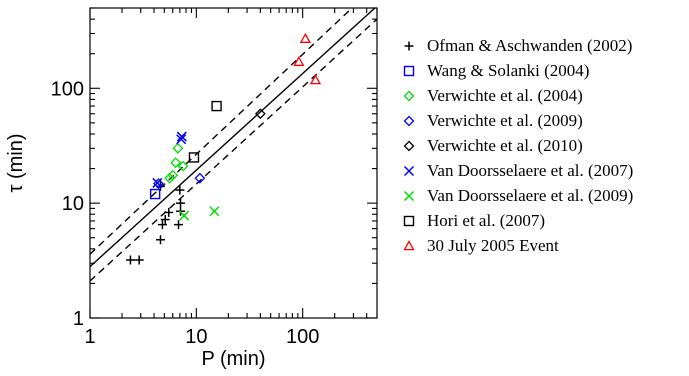  Describe the element at coordinates (529, 45) in the screenshot. I see `legend-label: Ofman & Aschwanden (2002)` at that location.